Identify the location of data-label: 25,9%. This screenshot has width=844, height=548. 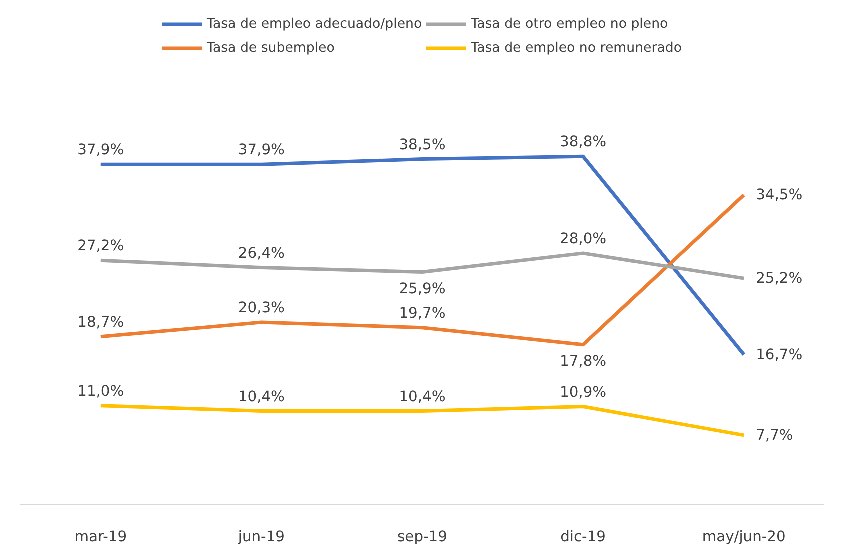
(422, 289).